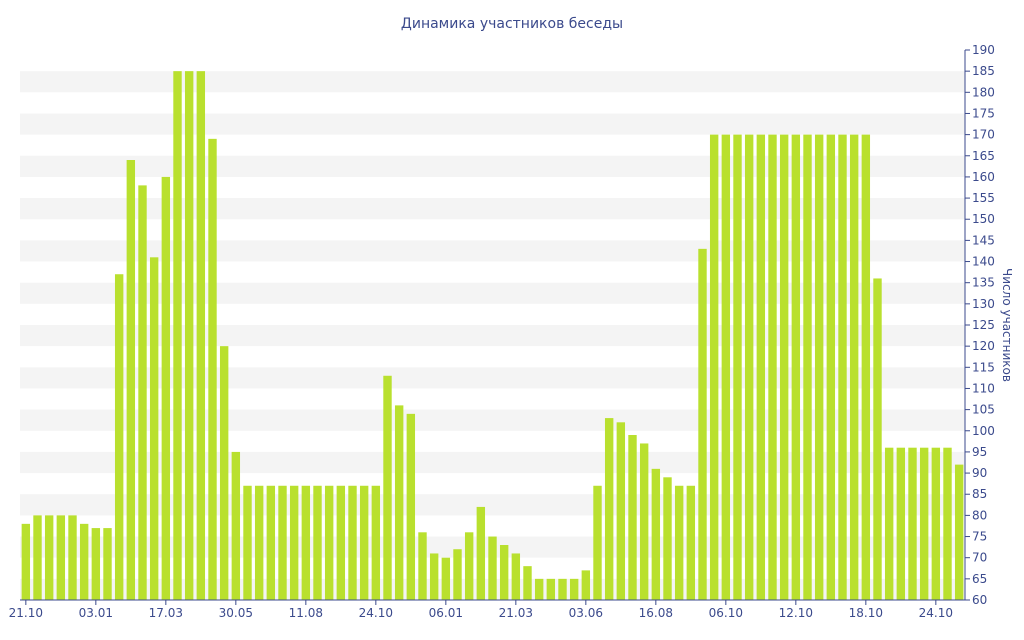 The height and width of the screenshot is (640, 1024). I want to click on y-tick-label: 65, so click(979, 579).